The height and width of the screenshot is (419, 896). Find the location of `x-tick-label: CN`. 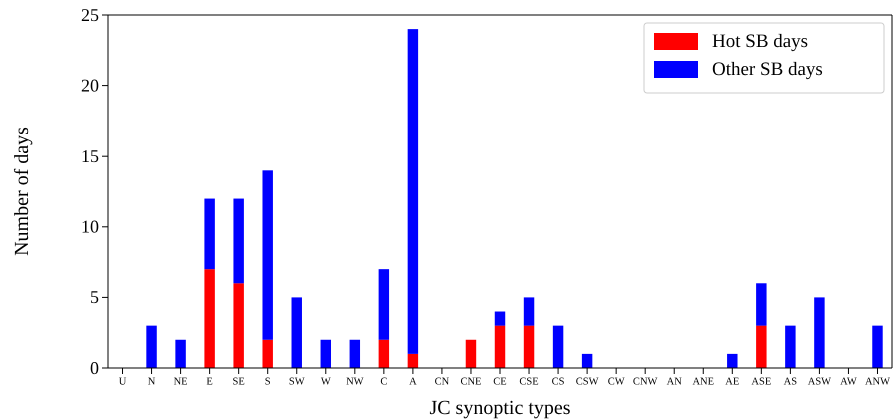

x-tick-label: CN is located at coordinates (442, 382).